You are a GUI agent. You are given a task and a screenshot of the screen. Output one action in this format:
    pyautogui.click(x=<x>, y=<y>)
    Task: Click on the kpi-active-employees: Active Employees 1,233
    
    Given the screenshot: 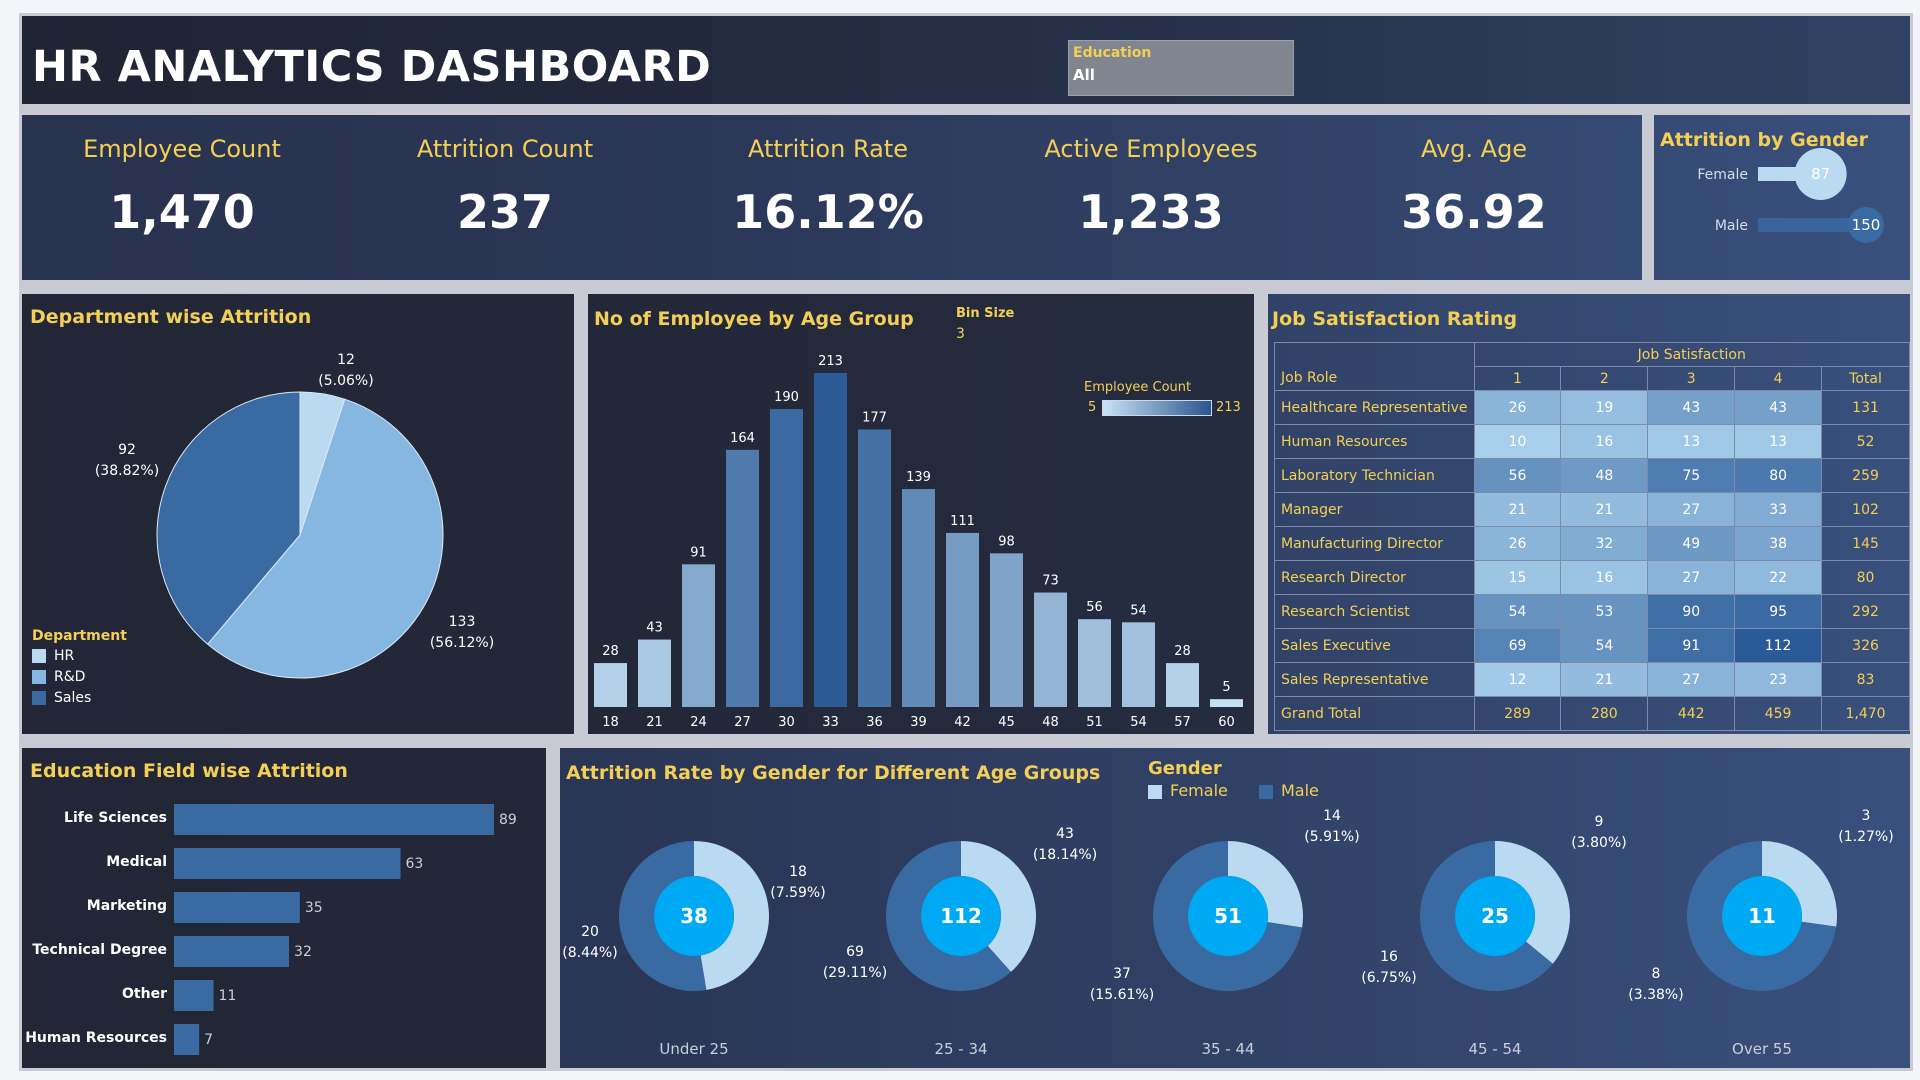 What is the action you would take?
    pyautogui.click(x=1151, y=177)
    